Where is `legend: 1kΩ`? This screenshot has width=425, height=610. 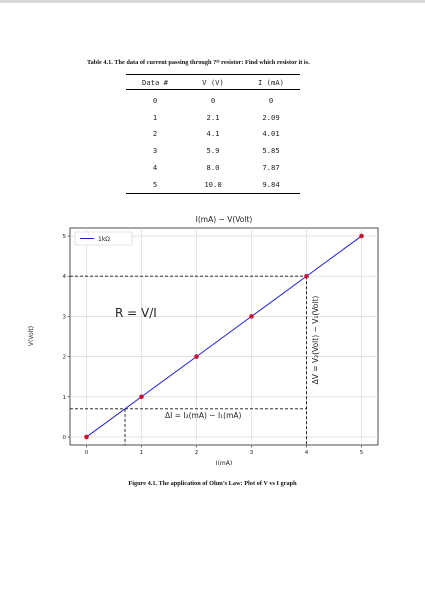
legend: 1kΩ is located at coordinates (103, 238).